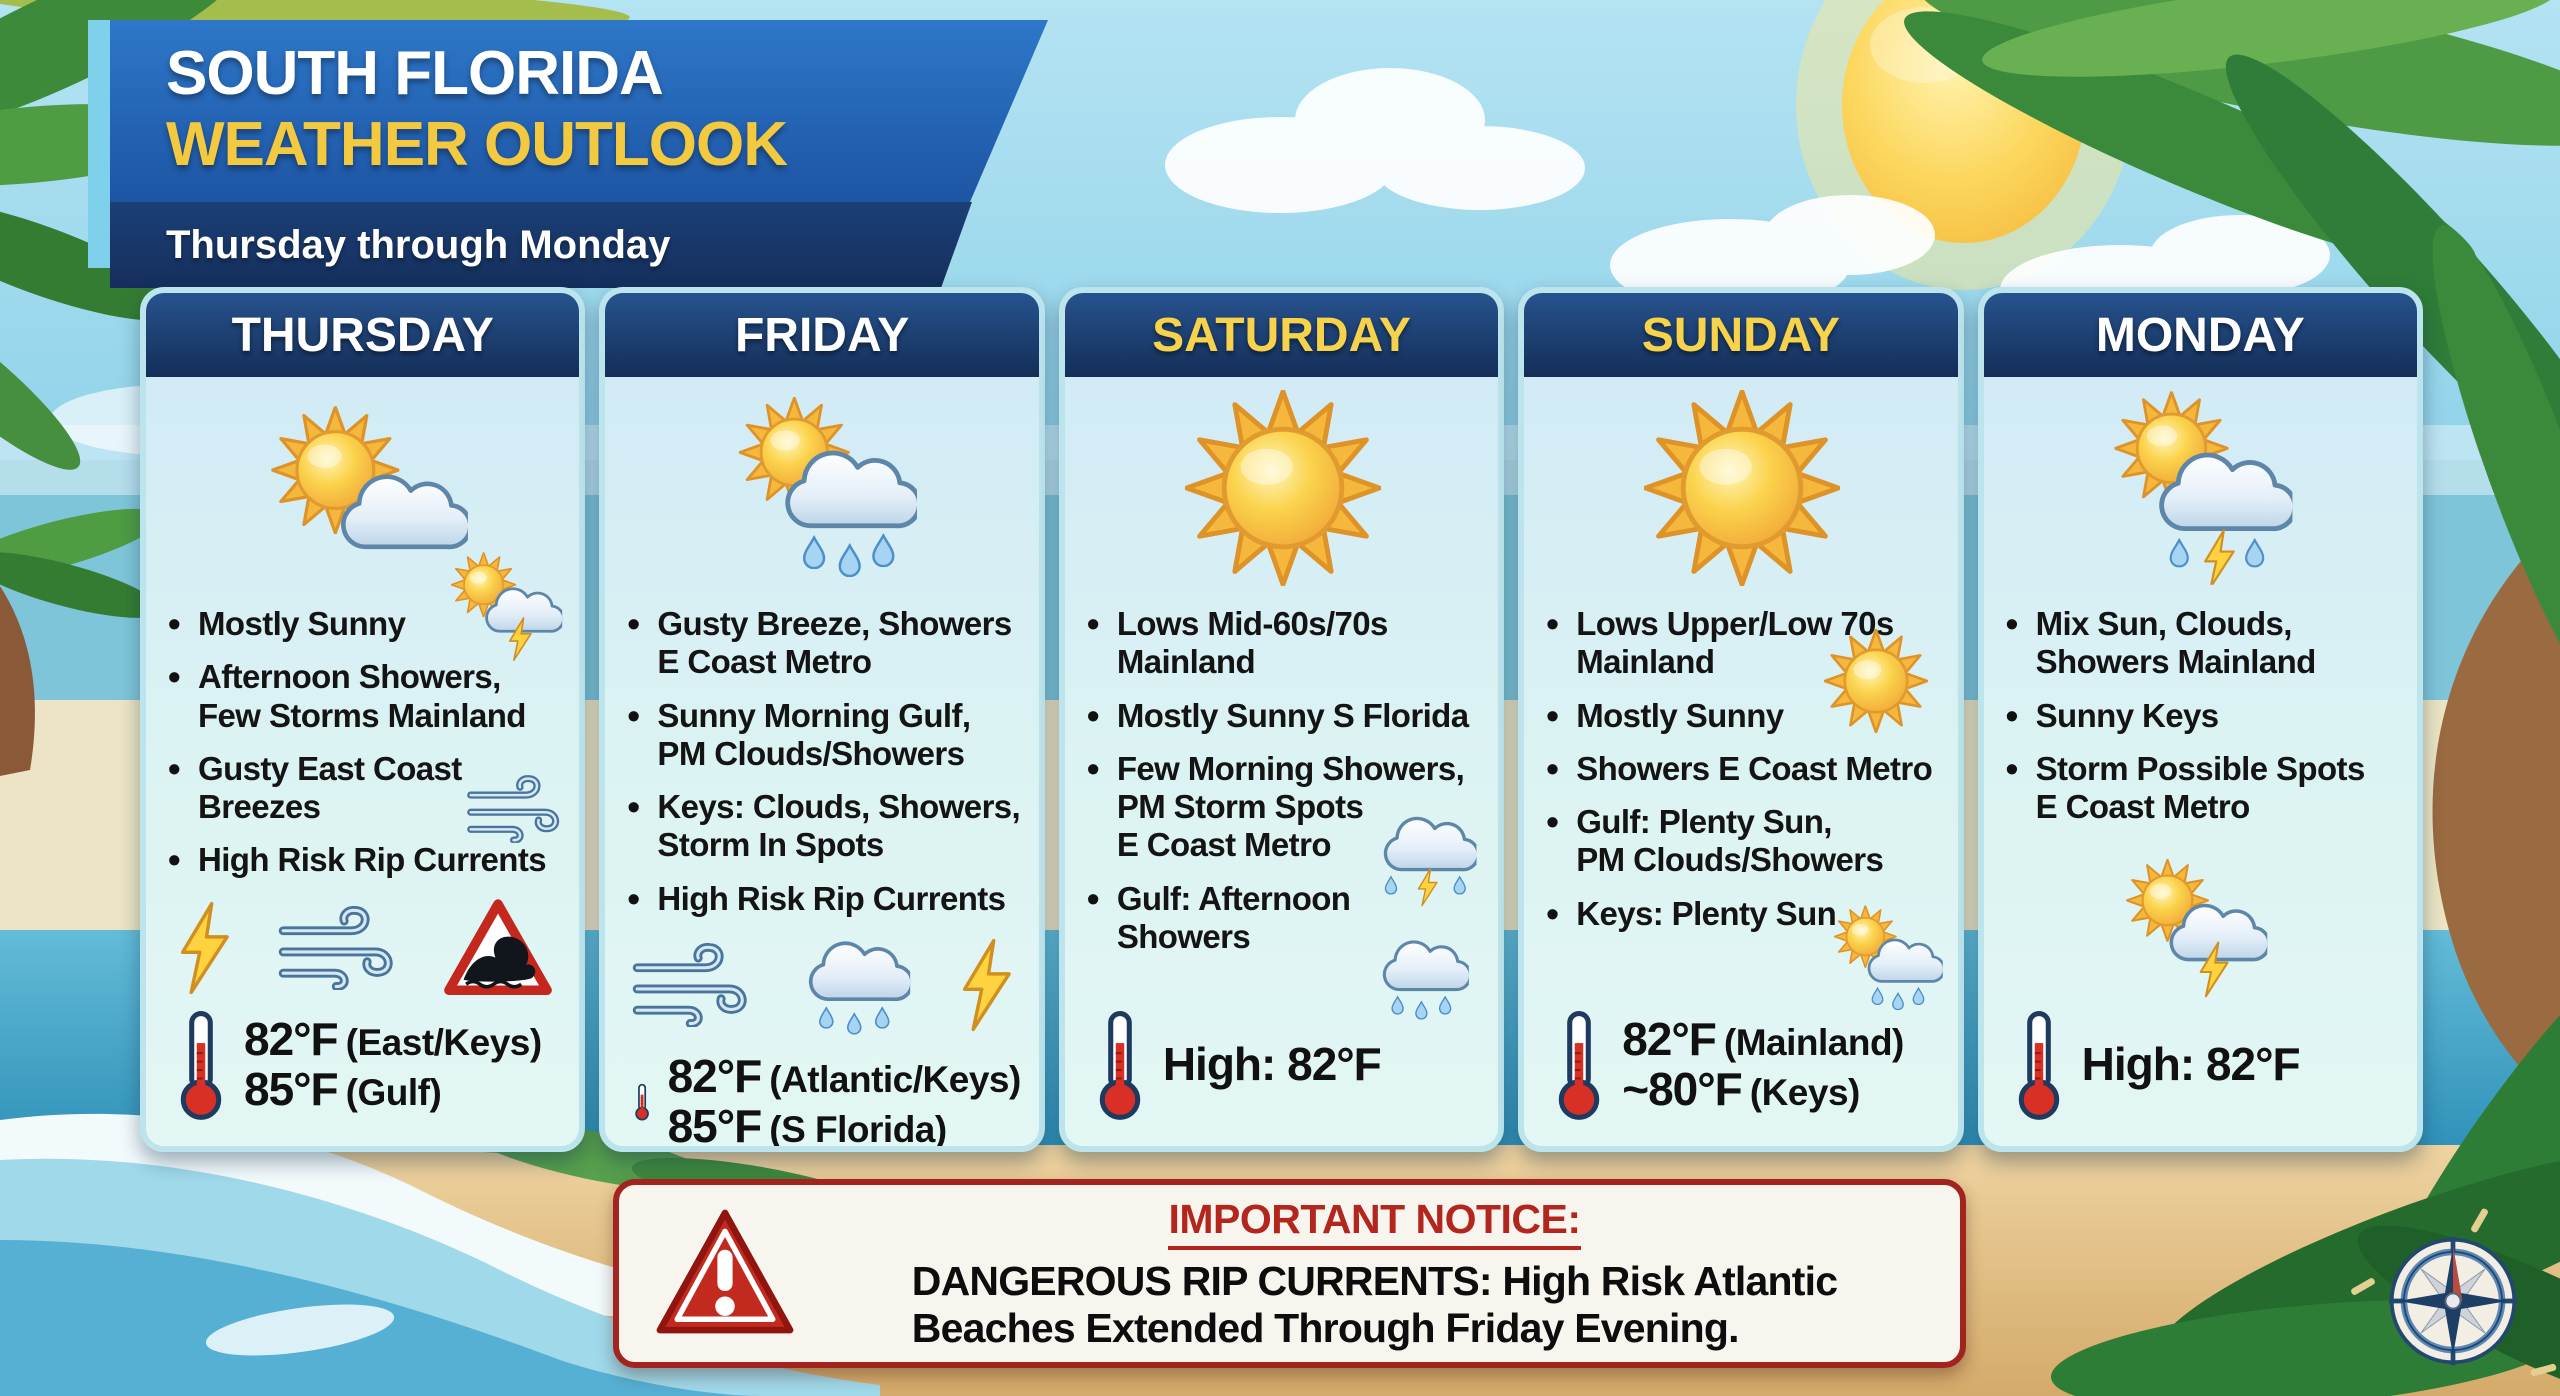 Image resolution: width=2560 pixels, height=1396 pixels. What do you see at coordinates (822, 734) in the screenshot?
I see `bullet: Sunny Morning Gulf, PM Clouds/Showers` at bounding box center [822, 734].